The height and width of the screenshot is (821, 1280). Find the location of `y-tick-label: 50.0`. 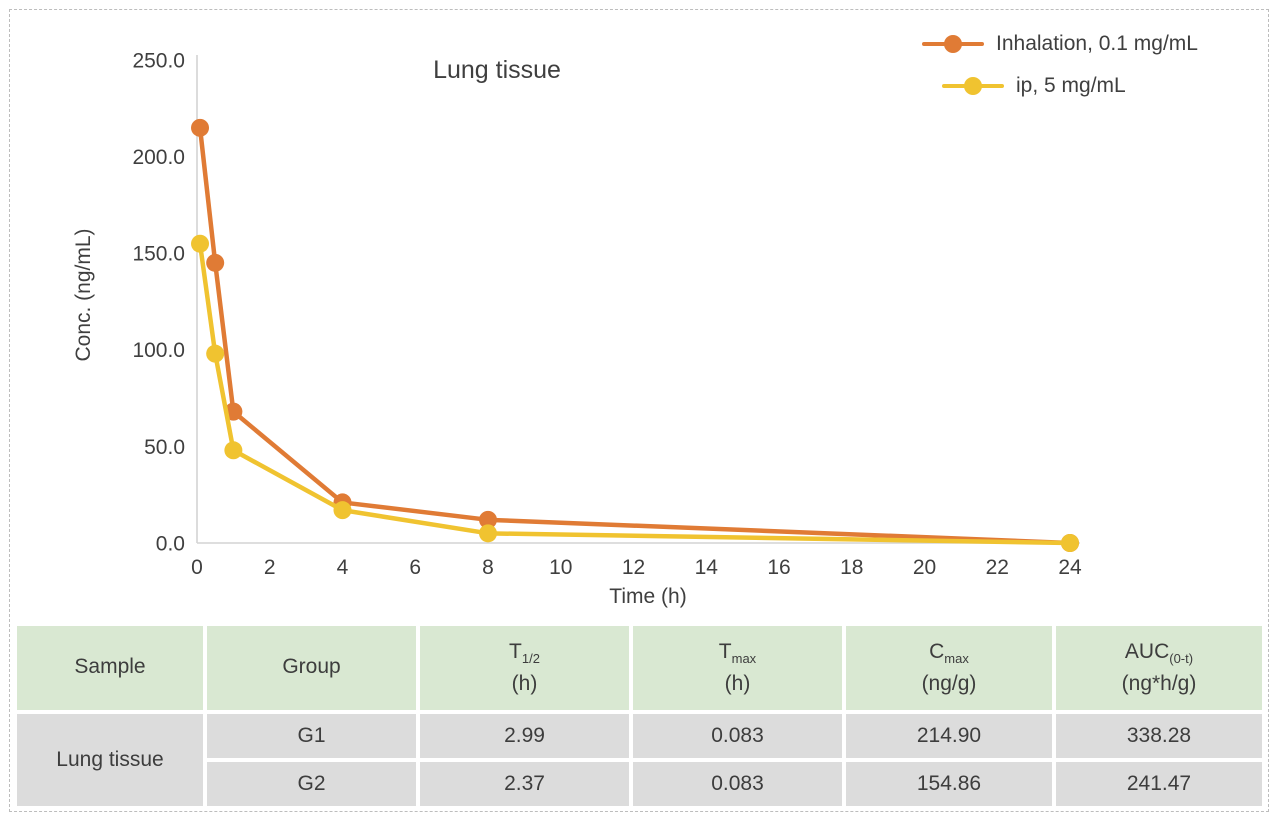

y-tick-label: 50.0 is located at coordinates (164, 447).